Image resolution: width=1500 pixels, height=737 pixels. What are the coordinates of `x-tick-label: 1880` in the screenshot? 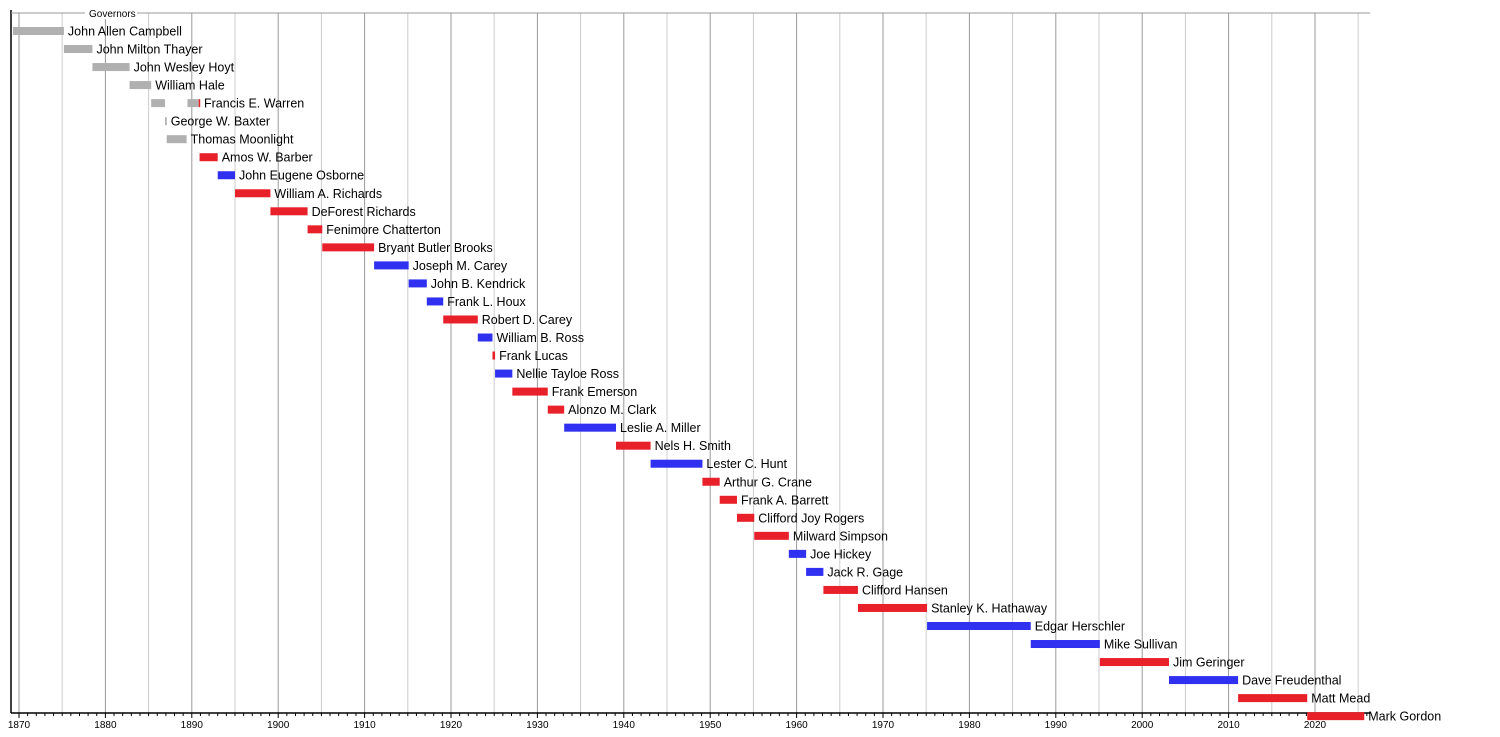 It's located at (105, 725).